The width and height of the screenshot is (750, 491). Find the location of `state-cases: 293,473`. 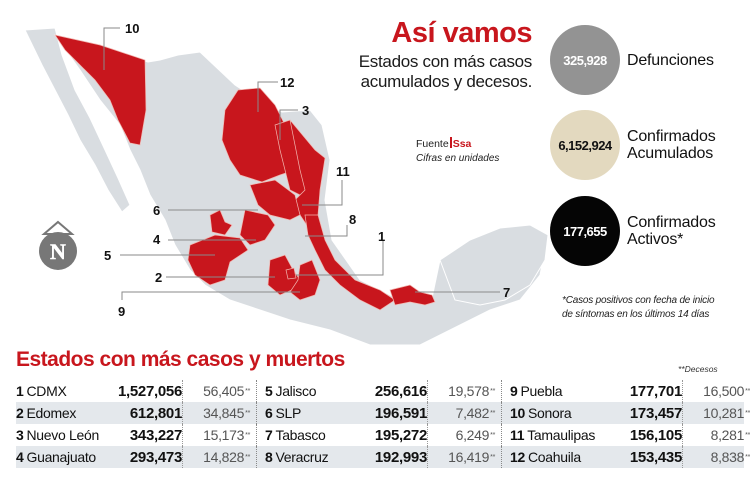

state-cases: 293,473 is located at coordinates (155, 457).